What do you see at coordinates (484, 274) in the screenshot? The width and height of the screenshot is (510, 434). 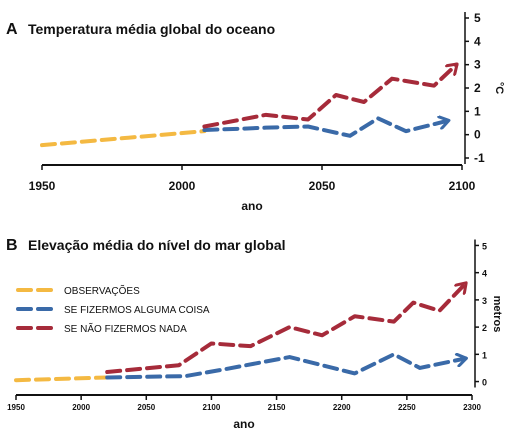 I see `panel-b-y-tick-label: 4` at bounding box center [484, 274].